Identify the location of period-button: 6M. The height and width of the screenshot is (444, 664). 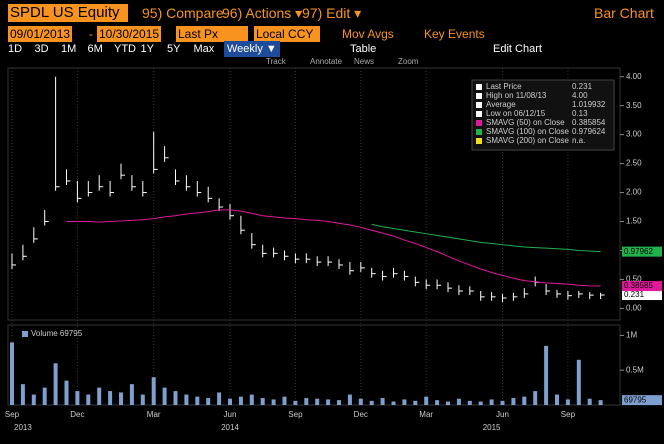
(95, 49).